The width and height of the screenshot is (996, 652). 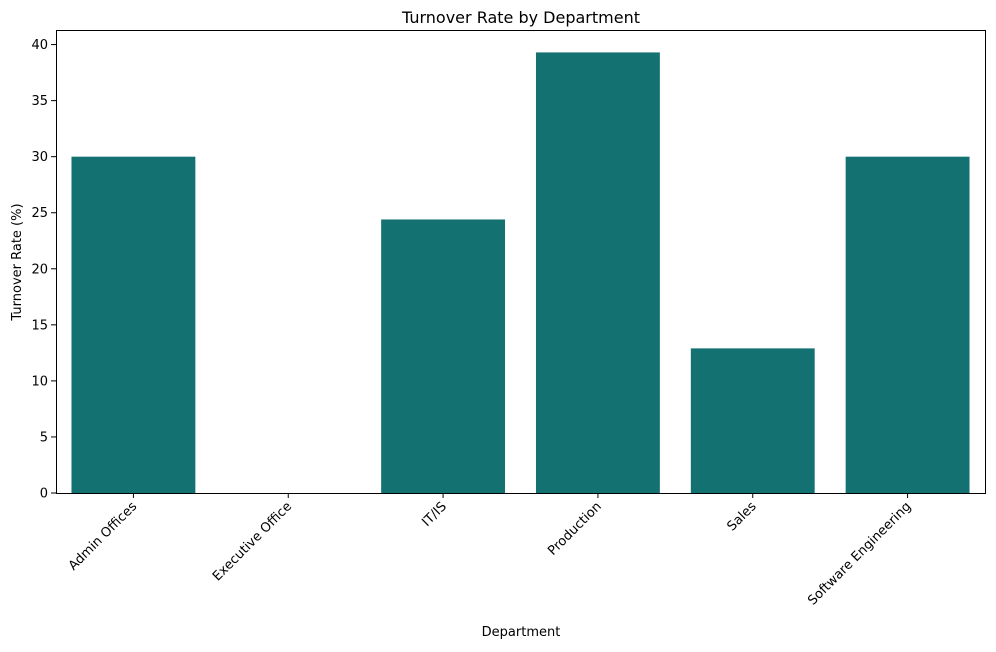 What do you see at coordinates (252, 541) in the screenshot?
I see `x-tick-label-executive-office: Executive Office` at bounding box center [252, 541].